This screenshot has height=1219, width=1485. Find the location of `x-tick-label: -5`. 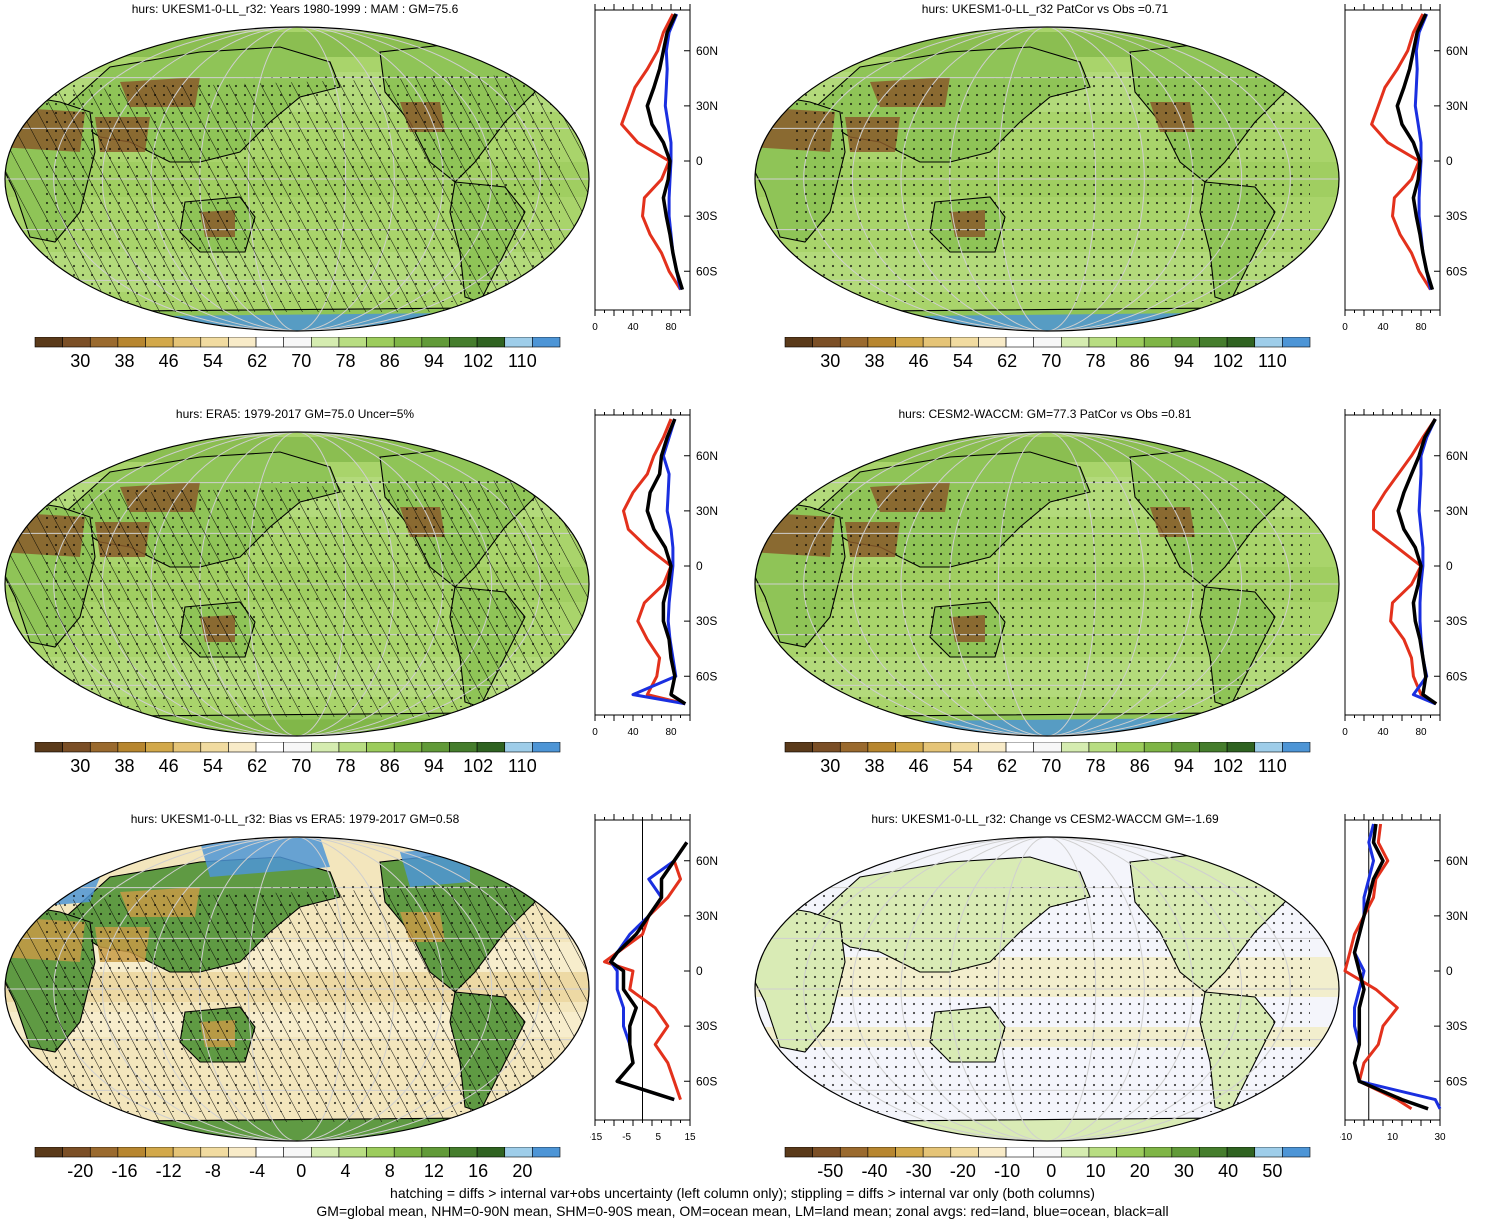

x-tick-label: -5 is located at coordinates (626, 1137).